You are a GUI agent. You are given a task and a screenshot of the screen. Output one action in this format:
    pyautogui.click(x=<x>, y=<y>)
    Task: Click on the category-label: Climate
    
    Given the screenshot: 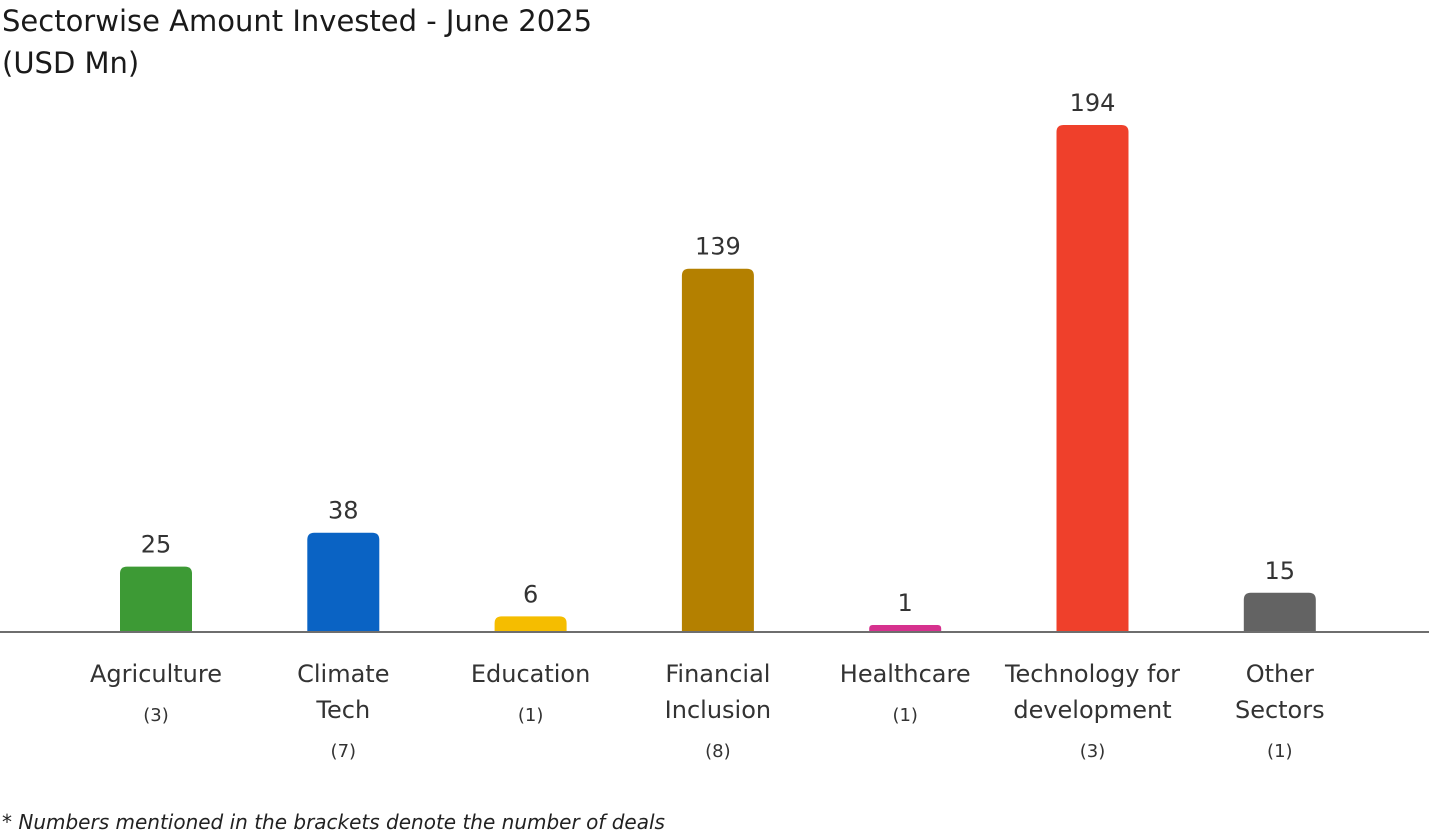 What is the action you would take?
    pyautogui.click(x=343, y=674)
    